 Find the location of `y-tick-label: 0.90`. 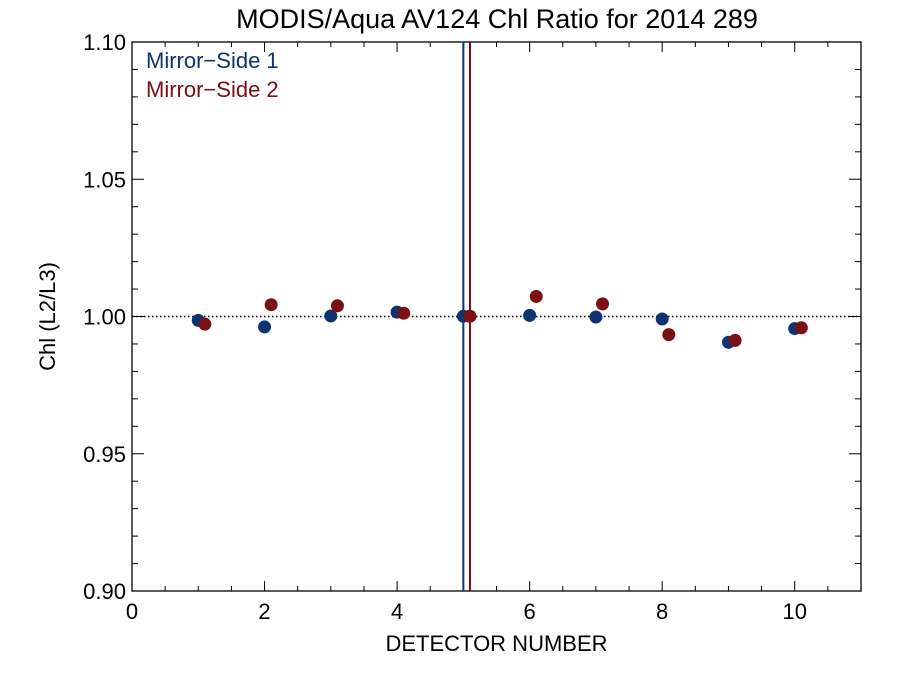

y-tick-label: 0.90 is located at coordinates (104, 591).